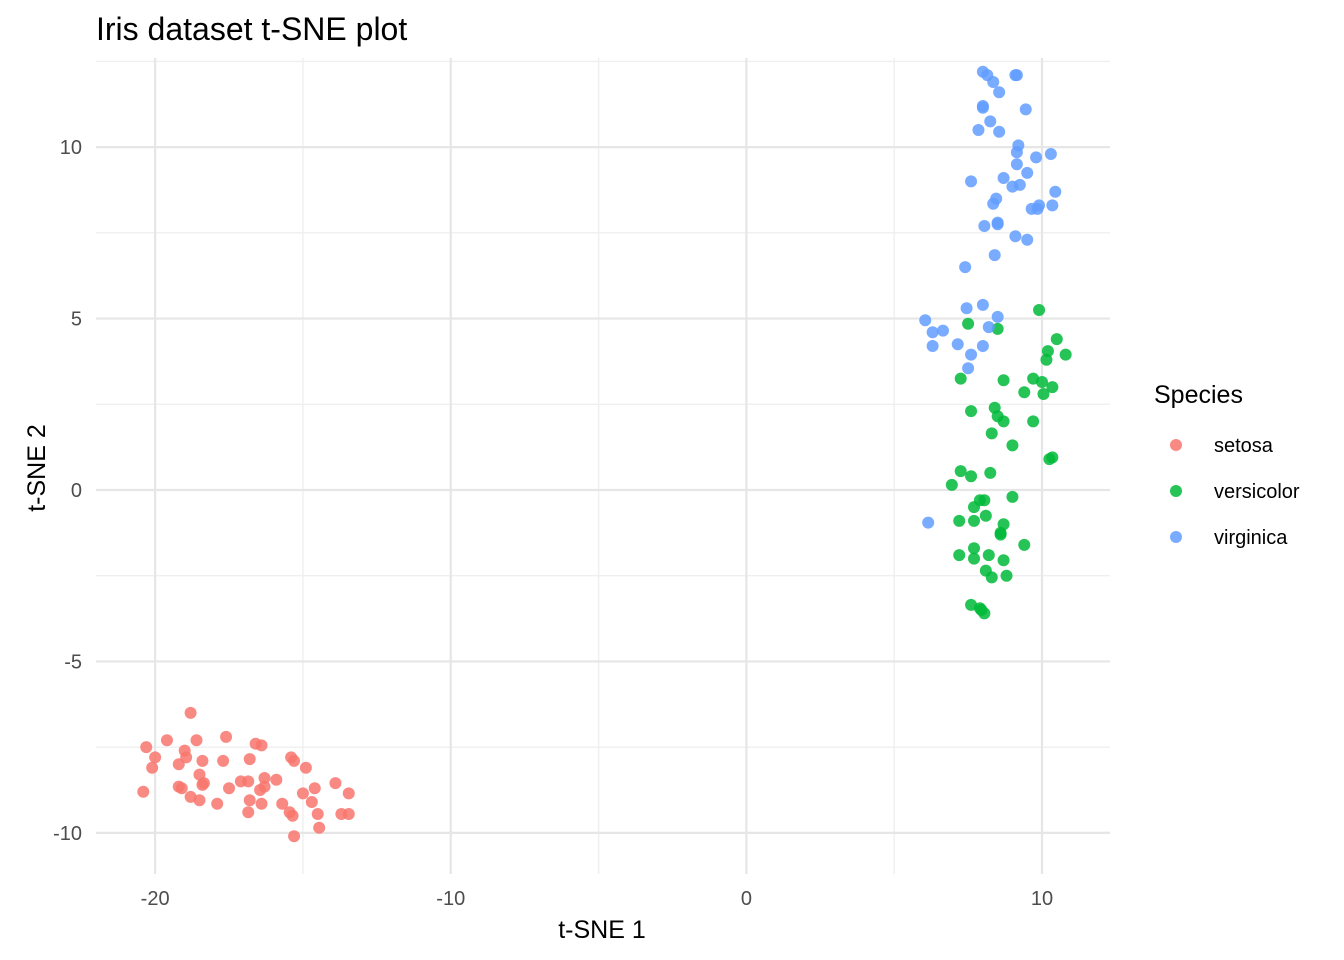 The height and width of the screenshot is (960, 1344). I want to click on legend-title: Species, so click(1198, 395).